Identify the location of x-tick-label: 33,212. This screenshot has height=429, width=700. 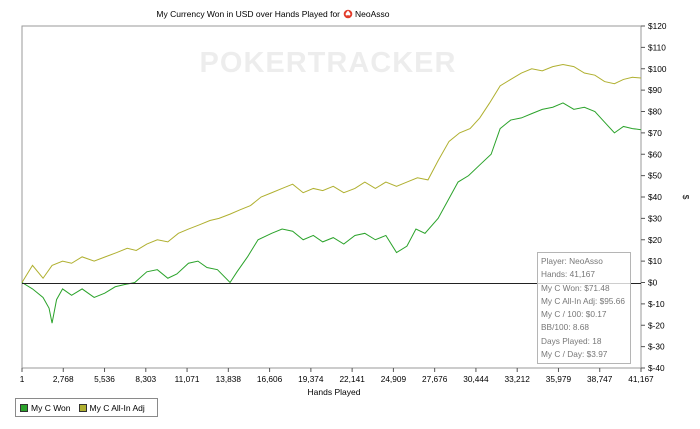
(518, 379).